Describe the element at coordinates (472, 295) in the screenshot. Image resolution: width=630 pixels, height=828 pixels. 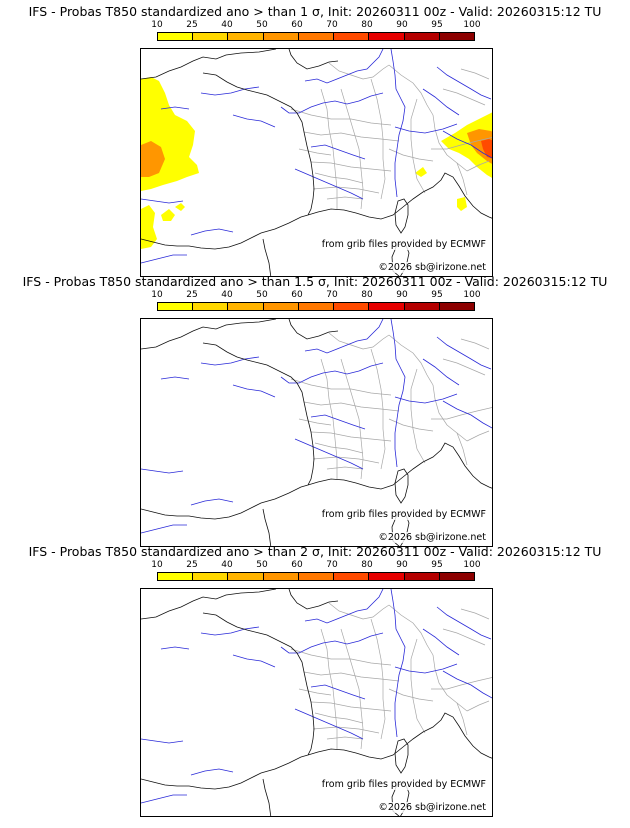
I see `colorbar-tick-label: 100` at that location.